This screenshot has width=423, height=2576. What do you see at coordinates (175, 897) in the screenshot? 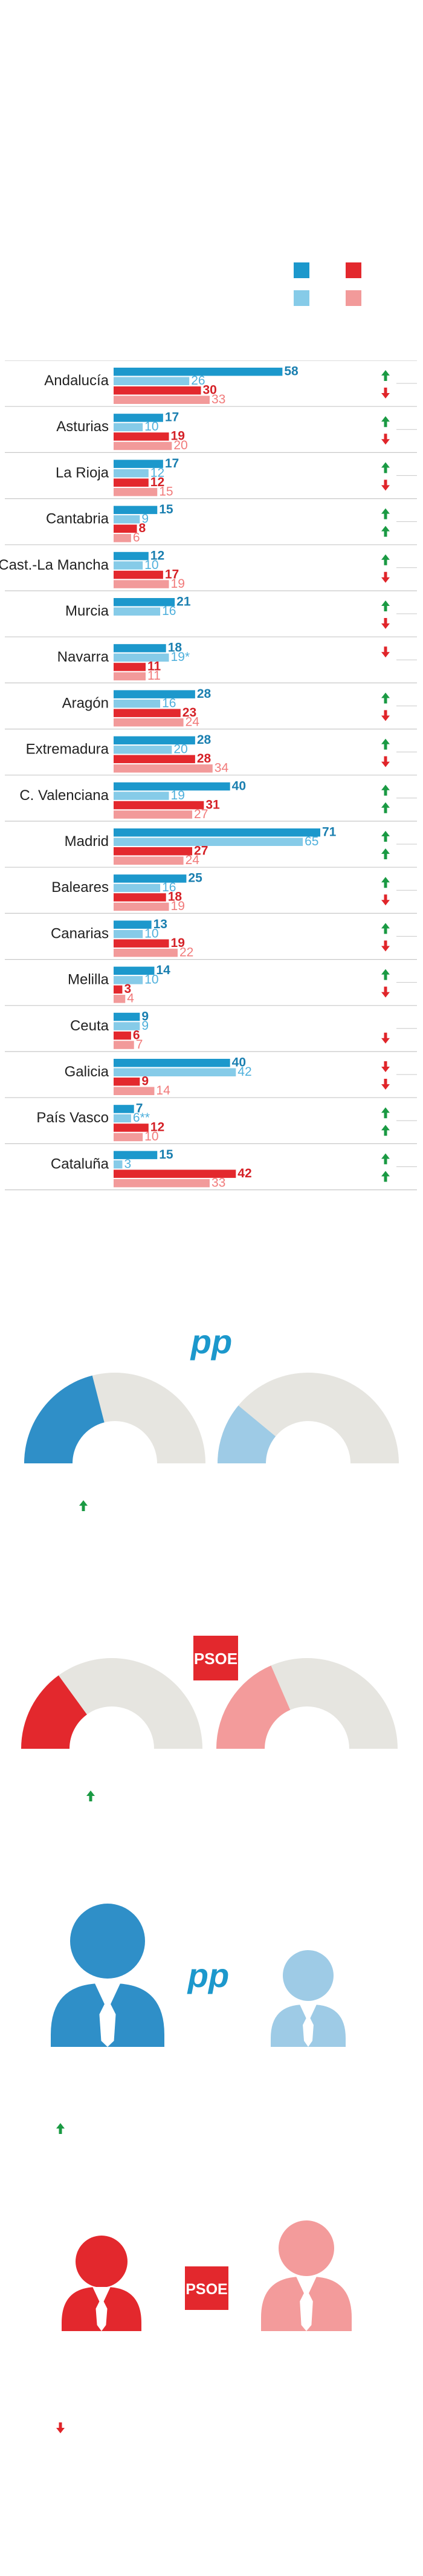
I see `bar-value: 18` at bounding box center [175, 897].